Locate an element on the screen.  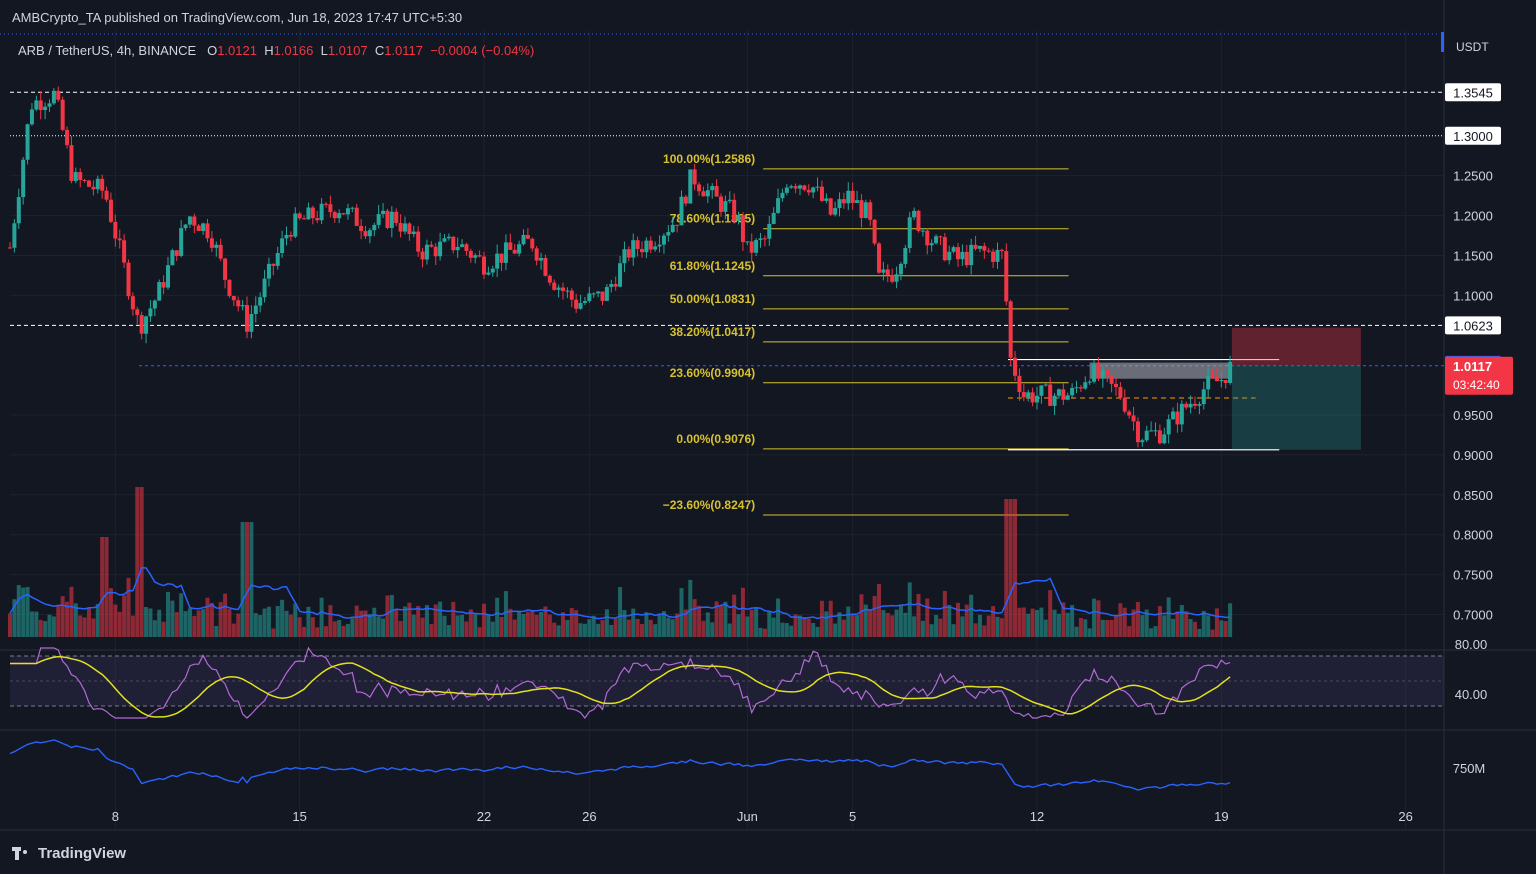
scale-handle is located at coordinates (1442, 42).